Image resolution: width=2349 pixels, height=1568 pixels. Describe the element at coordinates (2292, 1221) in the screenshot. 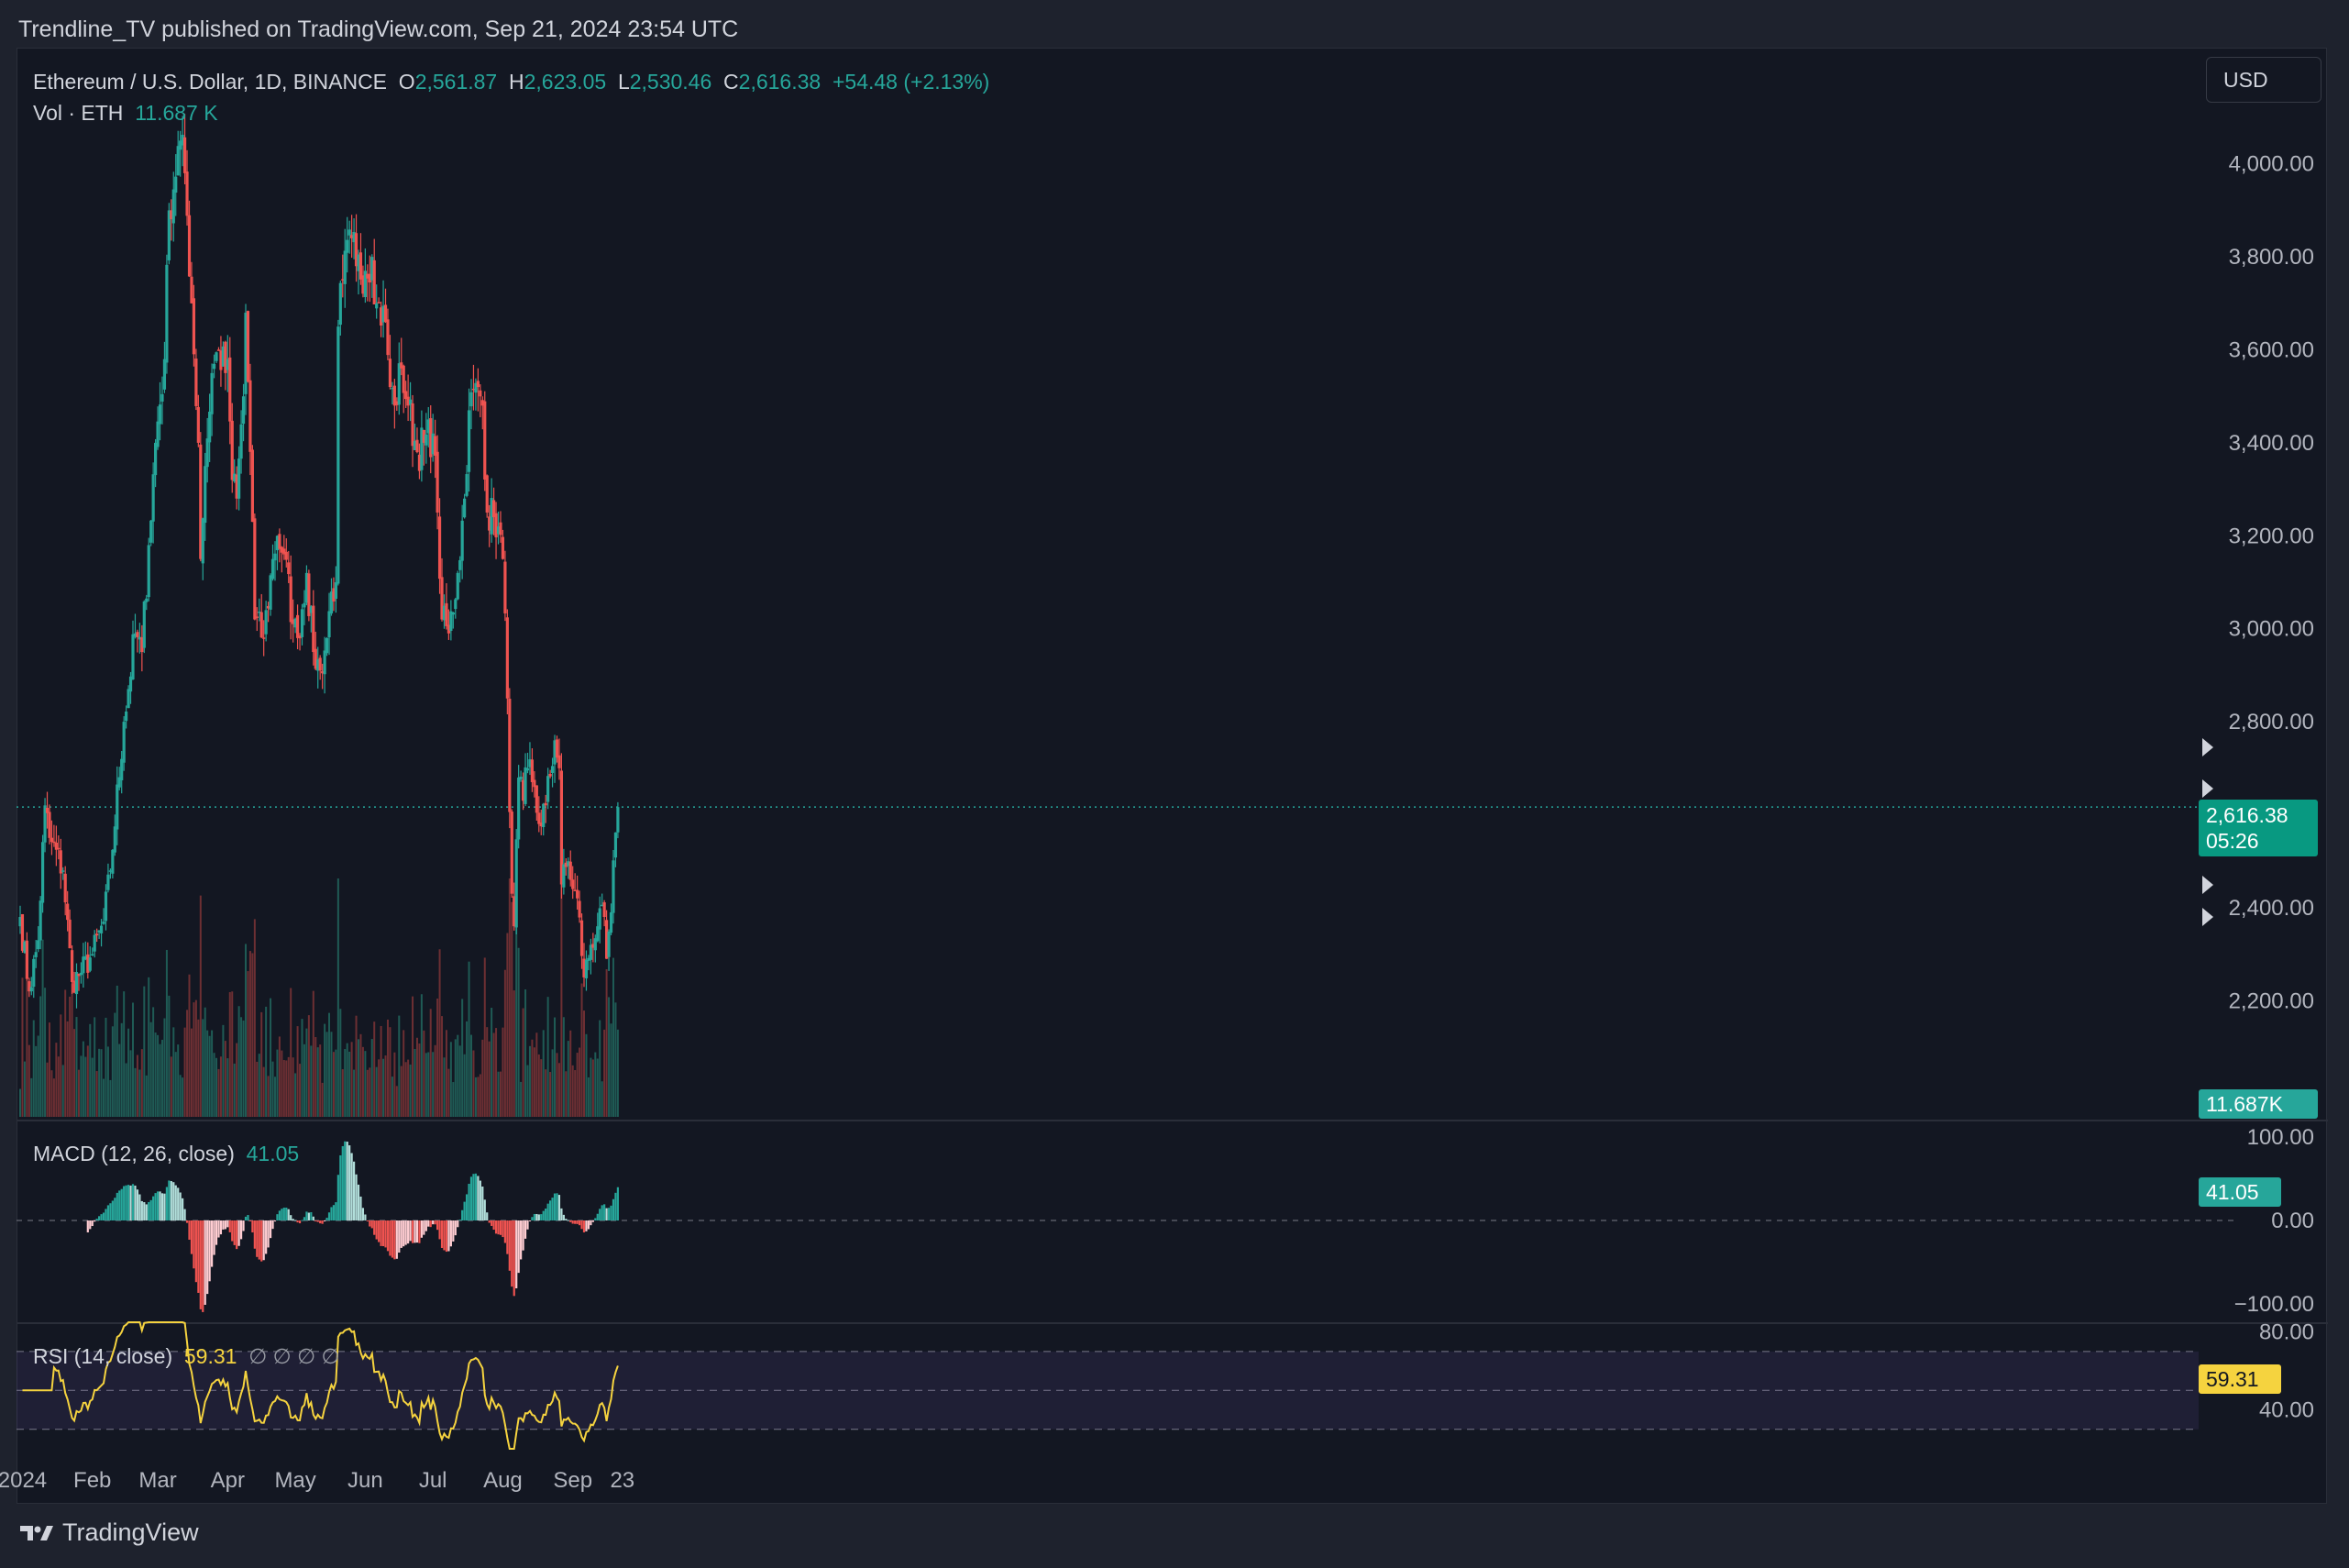

I see `macd-axis-label: 0.00` at that location.